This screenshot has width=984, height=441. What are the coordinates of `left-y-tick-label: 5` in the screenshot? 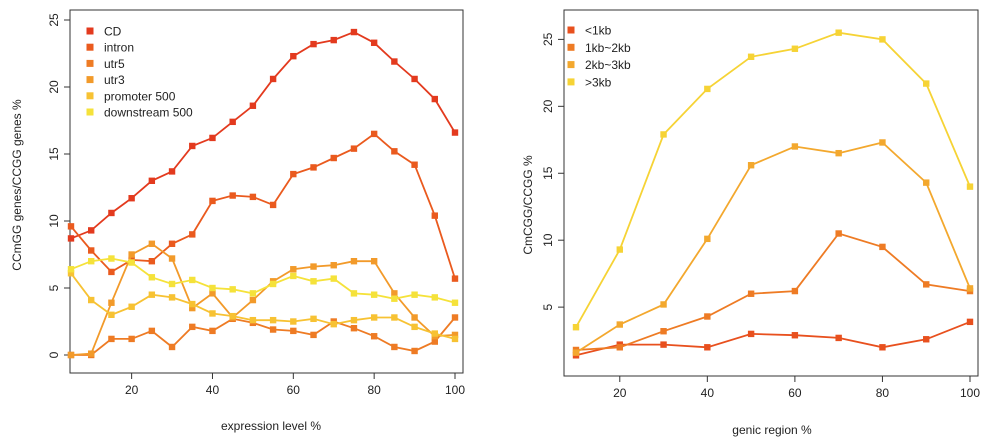 It's located at (54, 287).